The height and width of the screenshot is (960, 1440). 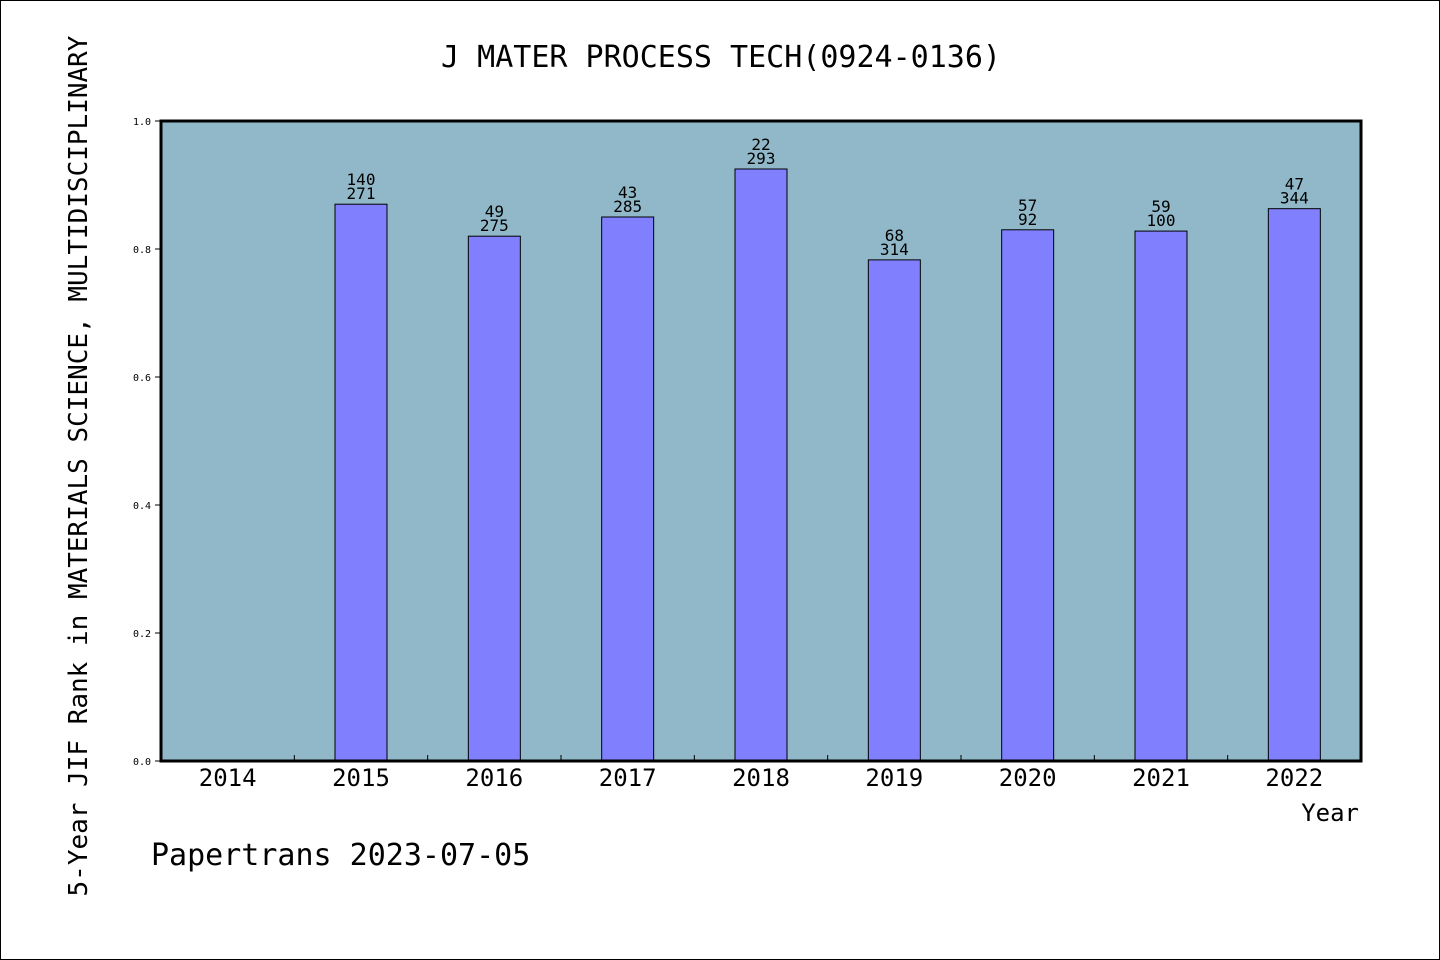 I want to click on bar-rank-label-2017: 43, so click(x=627, y=192).